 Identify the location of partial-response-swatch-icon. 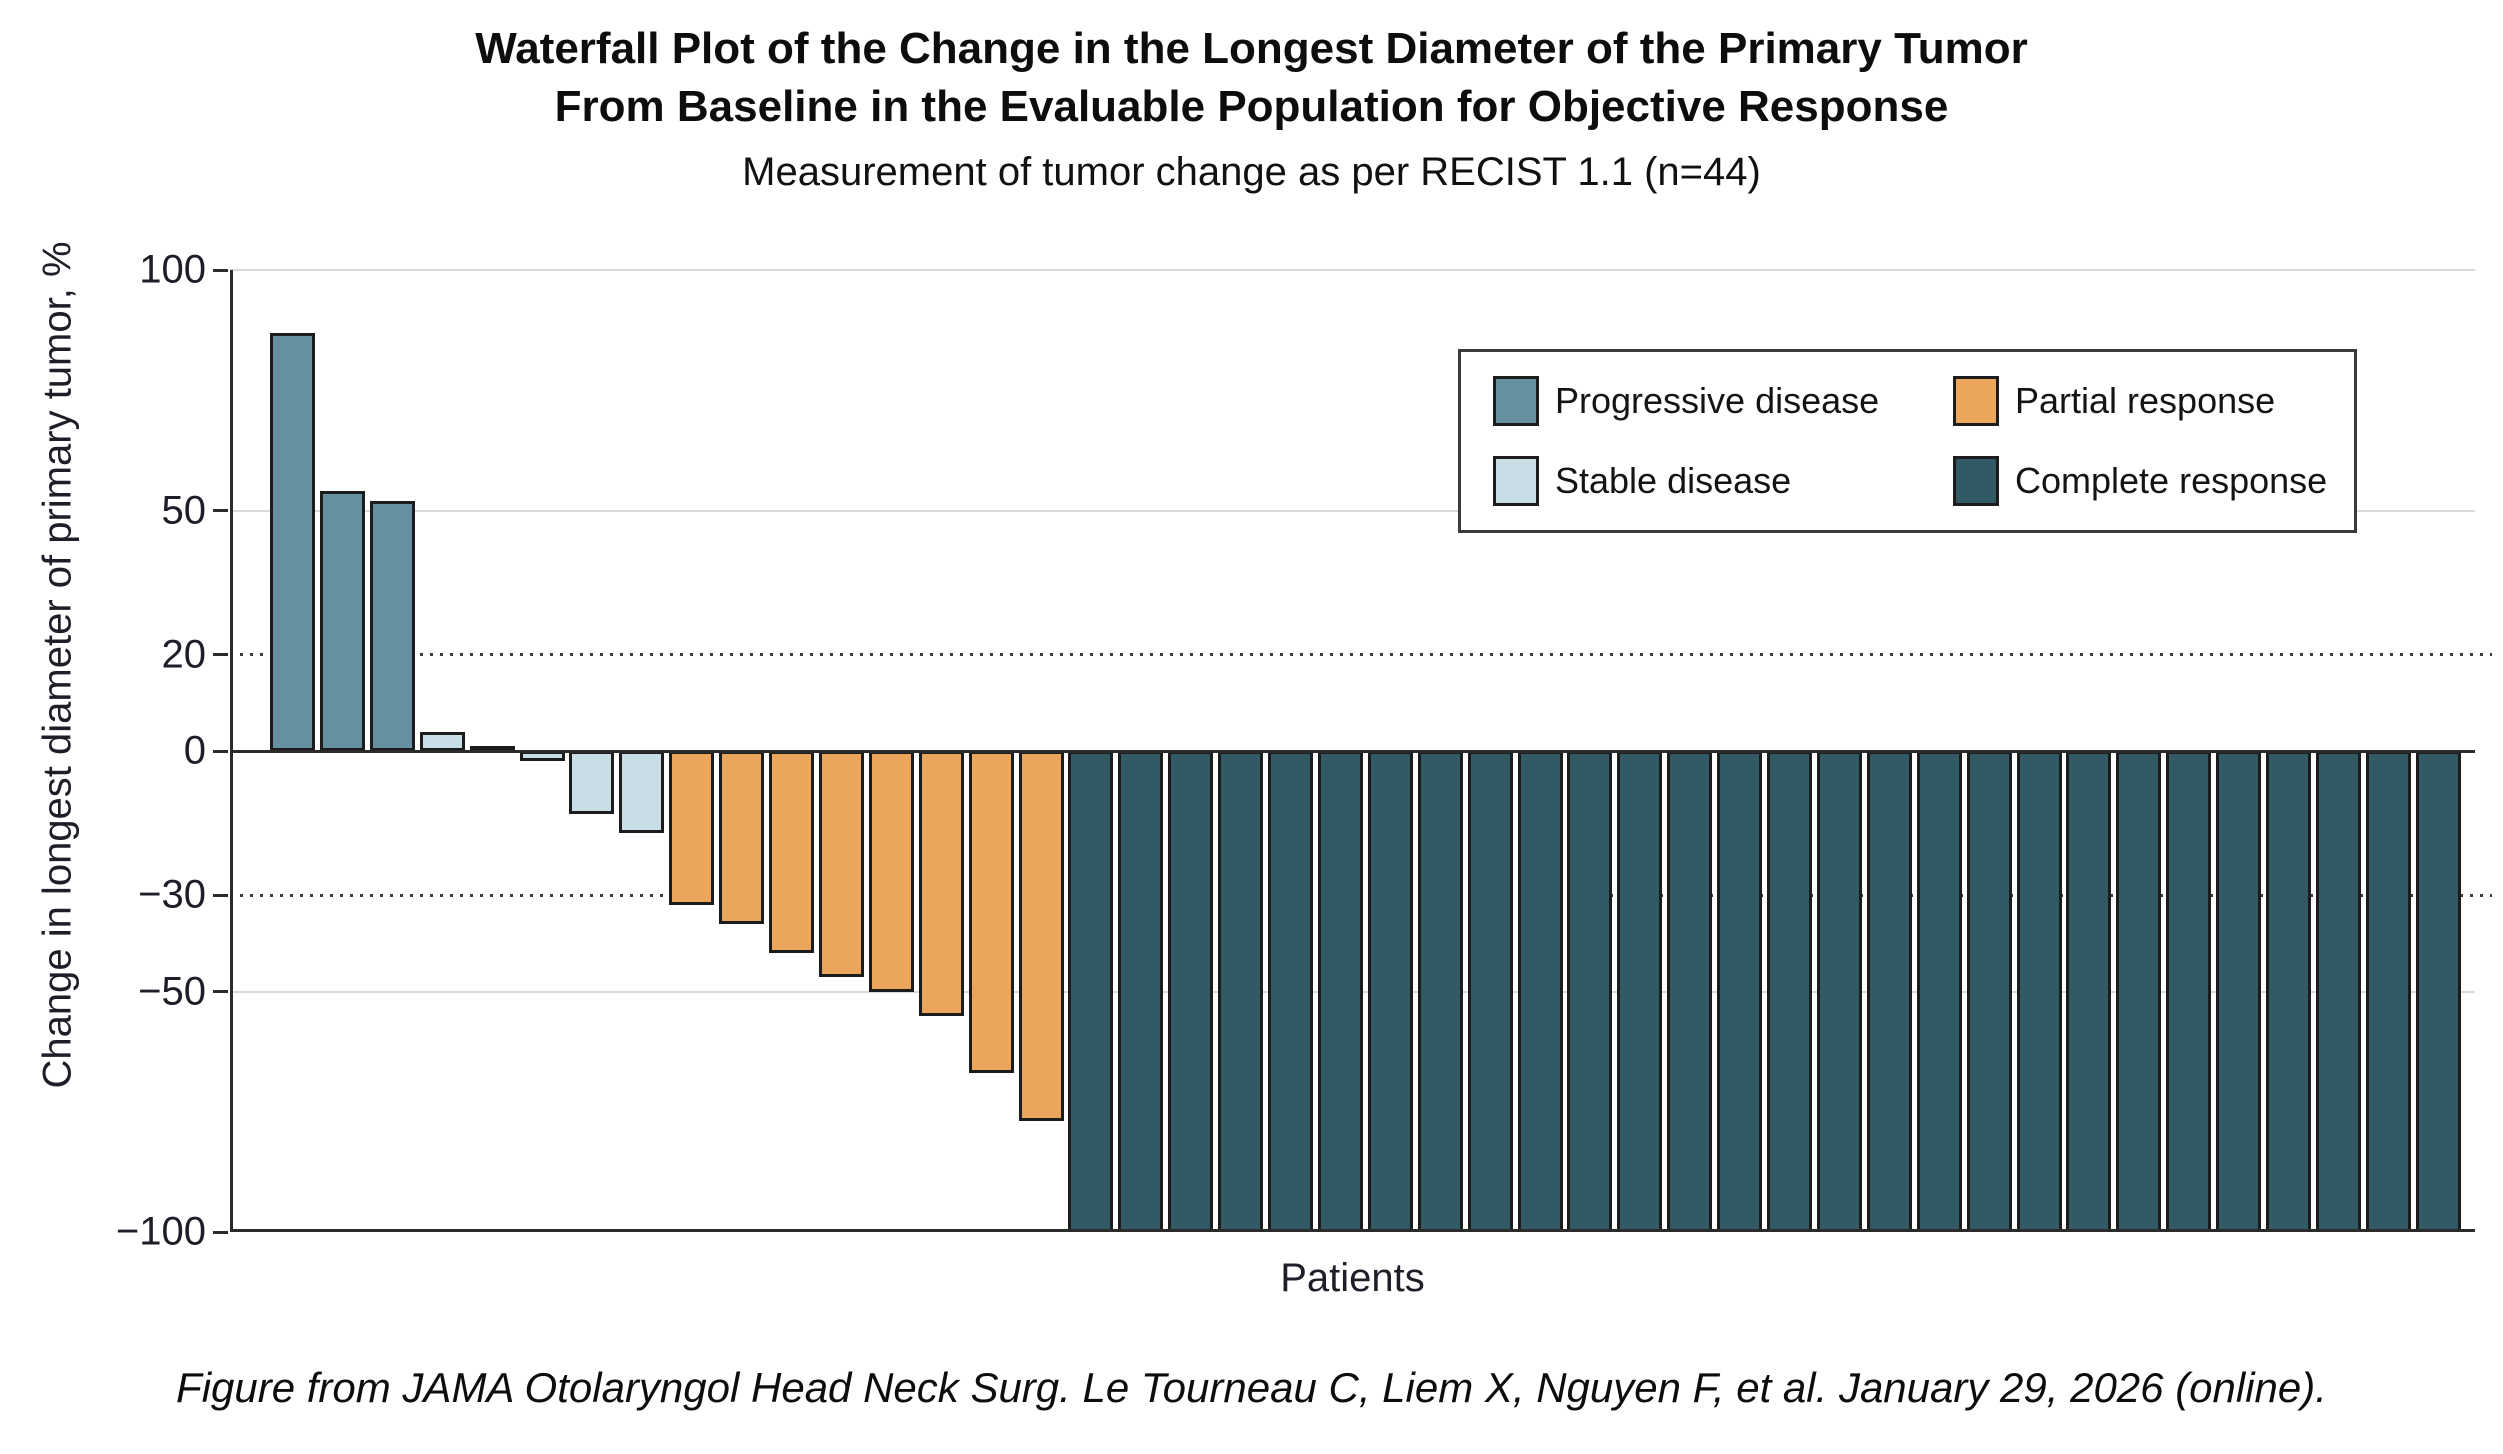
(1976, 401).